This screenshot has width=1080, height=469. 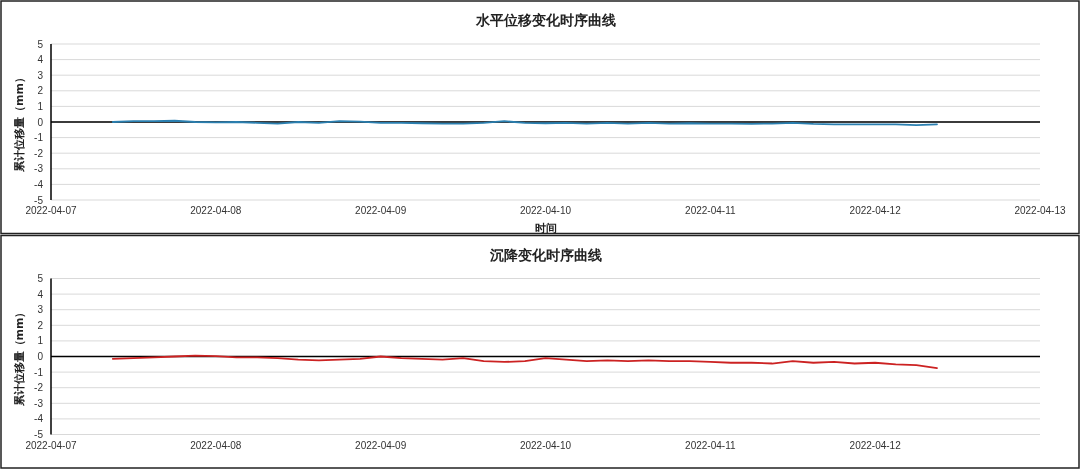 I want to click on chart-title: 沉降变化时序曲线, so click(x=545, y=254).